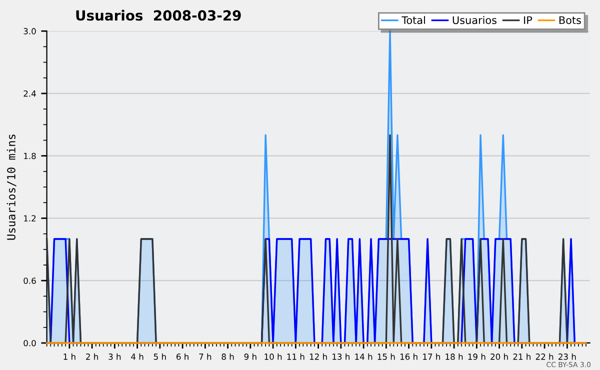 This screenshot has width=600, height=370. I want to click on legend-label: Total, so click(413, 20).